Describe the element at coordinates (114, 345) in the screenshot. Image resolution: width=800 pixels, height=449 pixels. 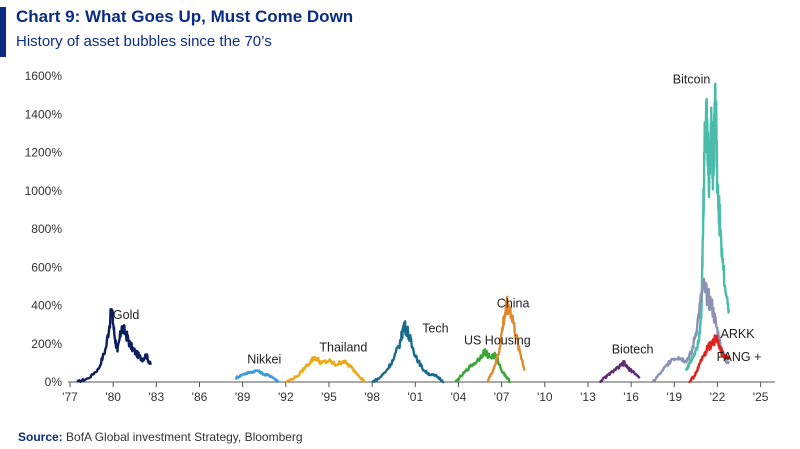
I see `series-line-gold` at that location.